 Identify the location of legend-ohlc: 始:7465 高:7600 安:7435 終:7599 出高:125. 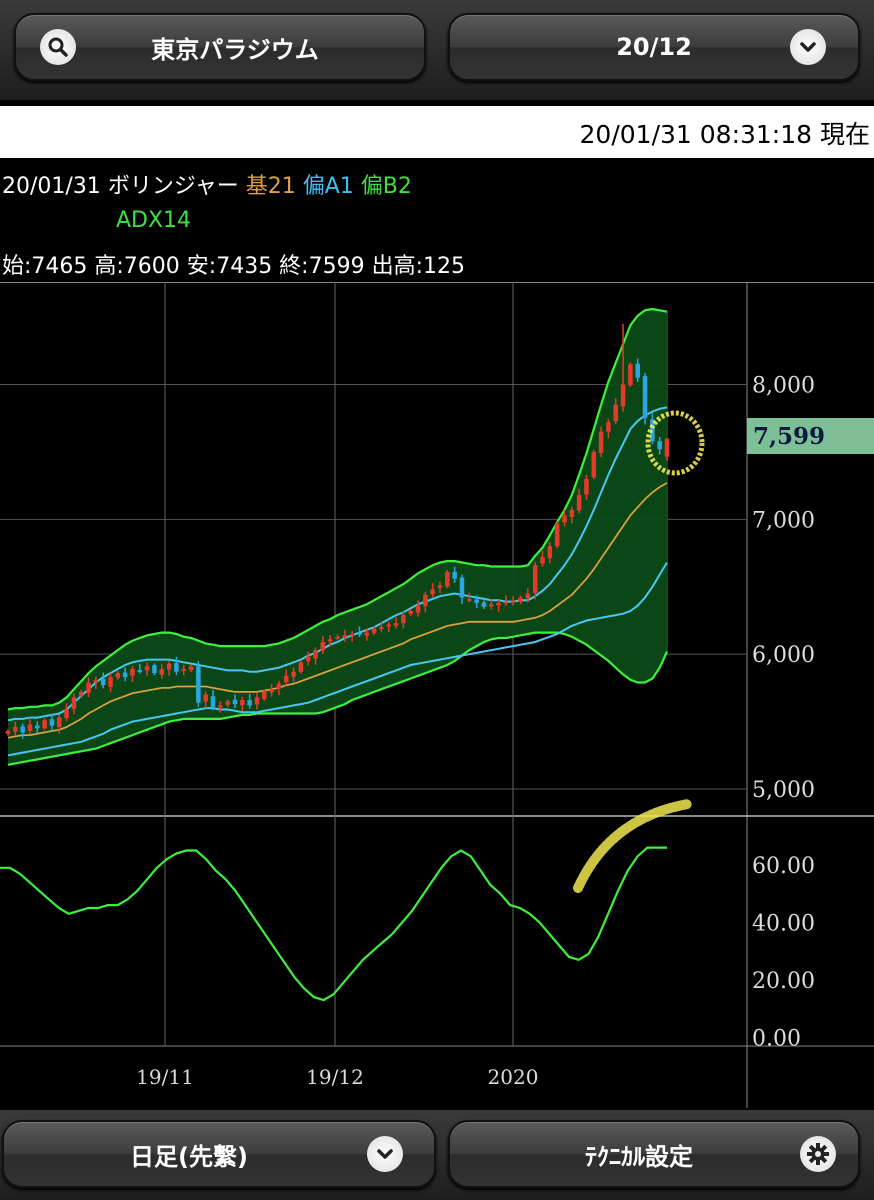
(233, 266).